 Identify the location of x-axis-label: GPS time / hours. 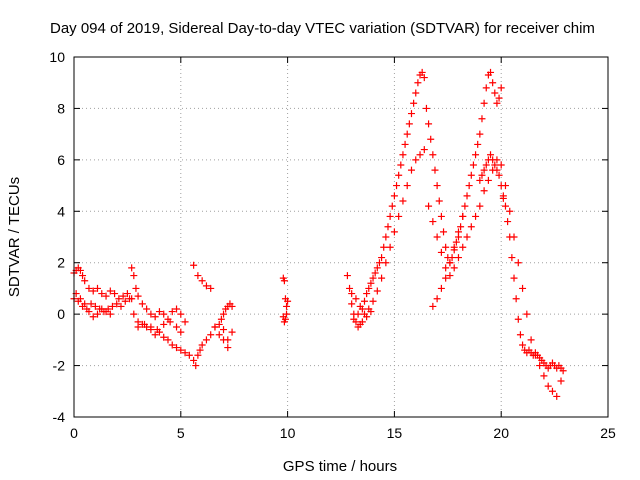
(340, 466).